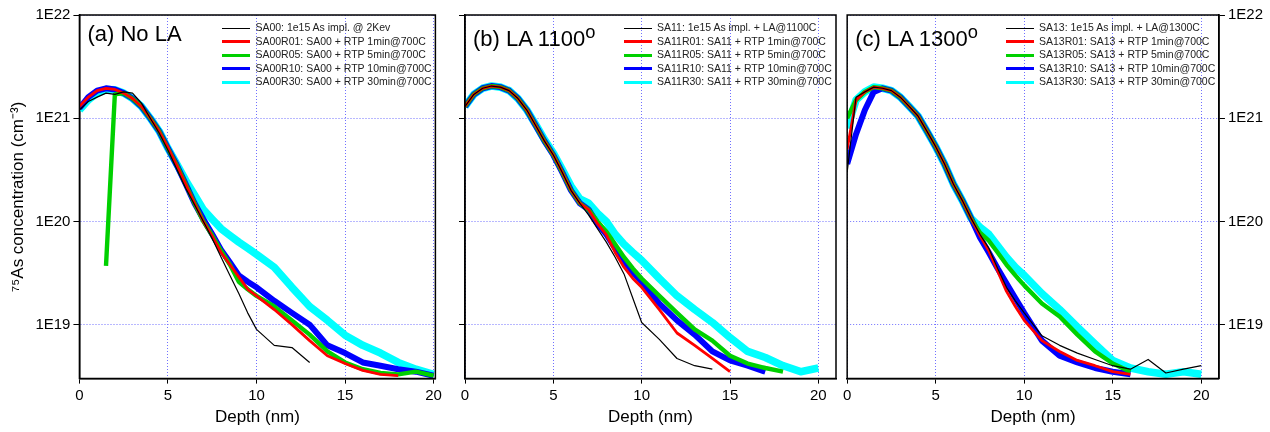 The height and width of the screenshot is (432, 1270). Describe the element at coordinates (1245, 323) in the screenshot. I see `y2-tick-label: 1E19` at that location.